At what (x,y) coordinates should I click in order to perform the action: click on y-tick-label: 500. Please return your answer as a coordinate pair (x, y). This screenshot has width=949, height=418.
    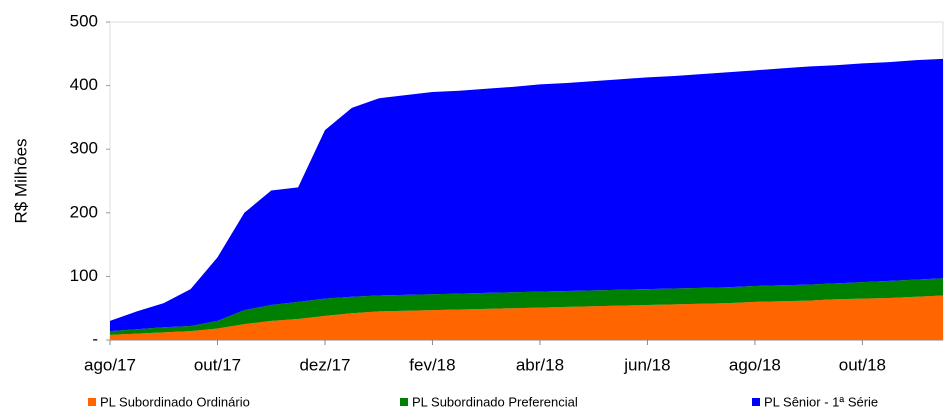
    Looking at the image, I should click on (84, 20).